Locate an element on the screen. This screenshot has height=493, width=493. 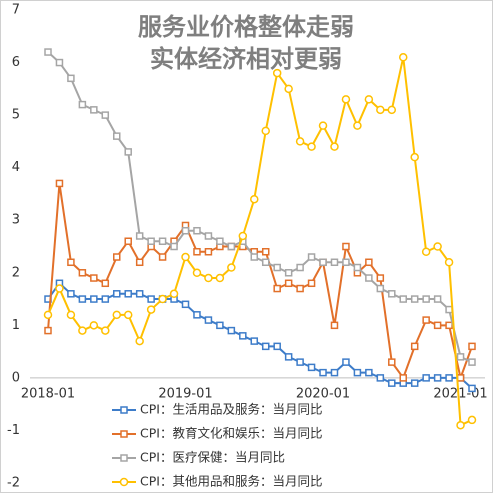
y-tick-label: 4 is located at coordinates (16, 167).